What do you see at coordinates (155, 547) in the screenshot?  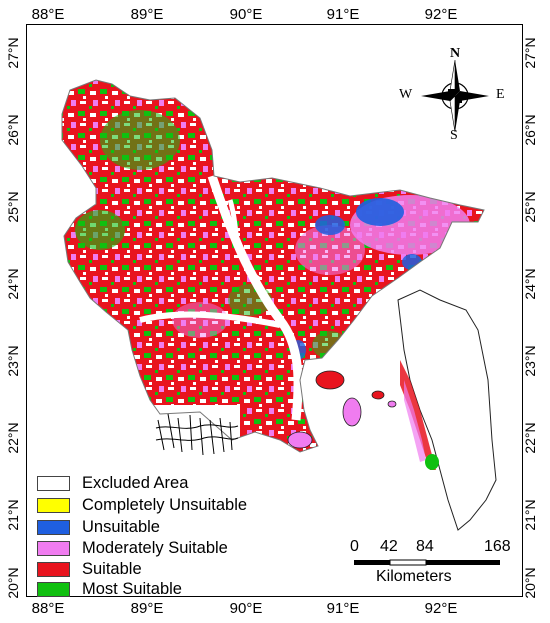 I see `legend-label: Moderately Suitable` at bounding box center [155, 547].